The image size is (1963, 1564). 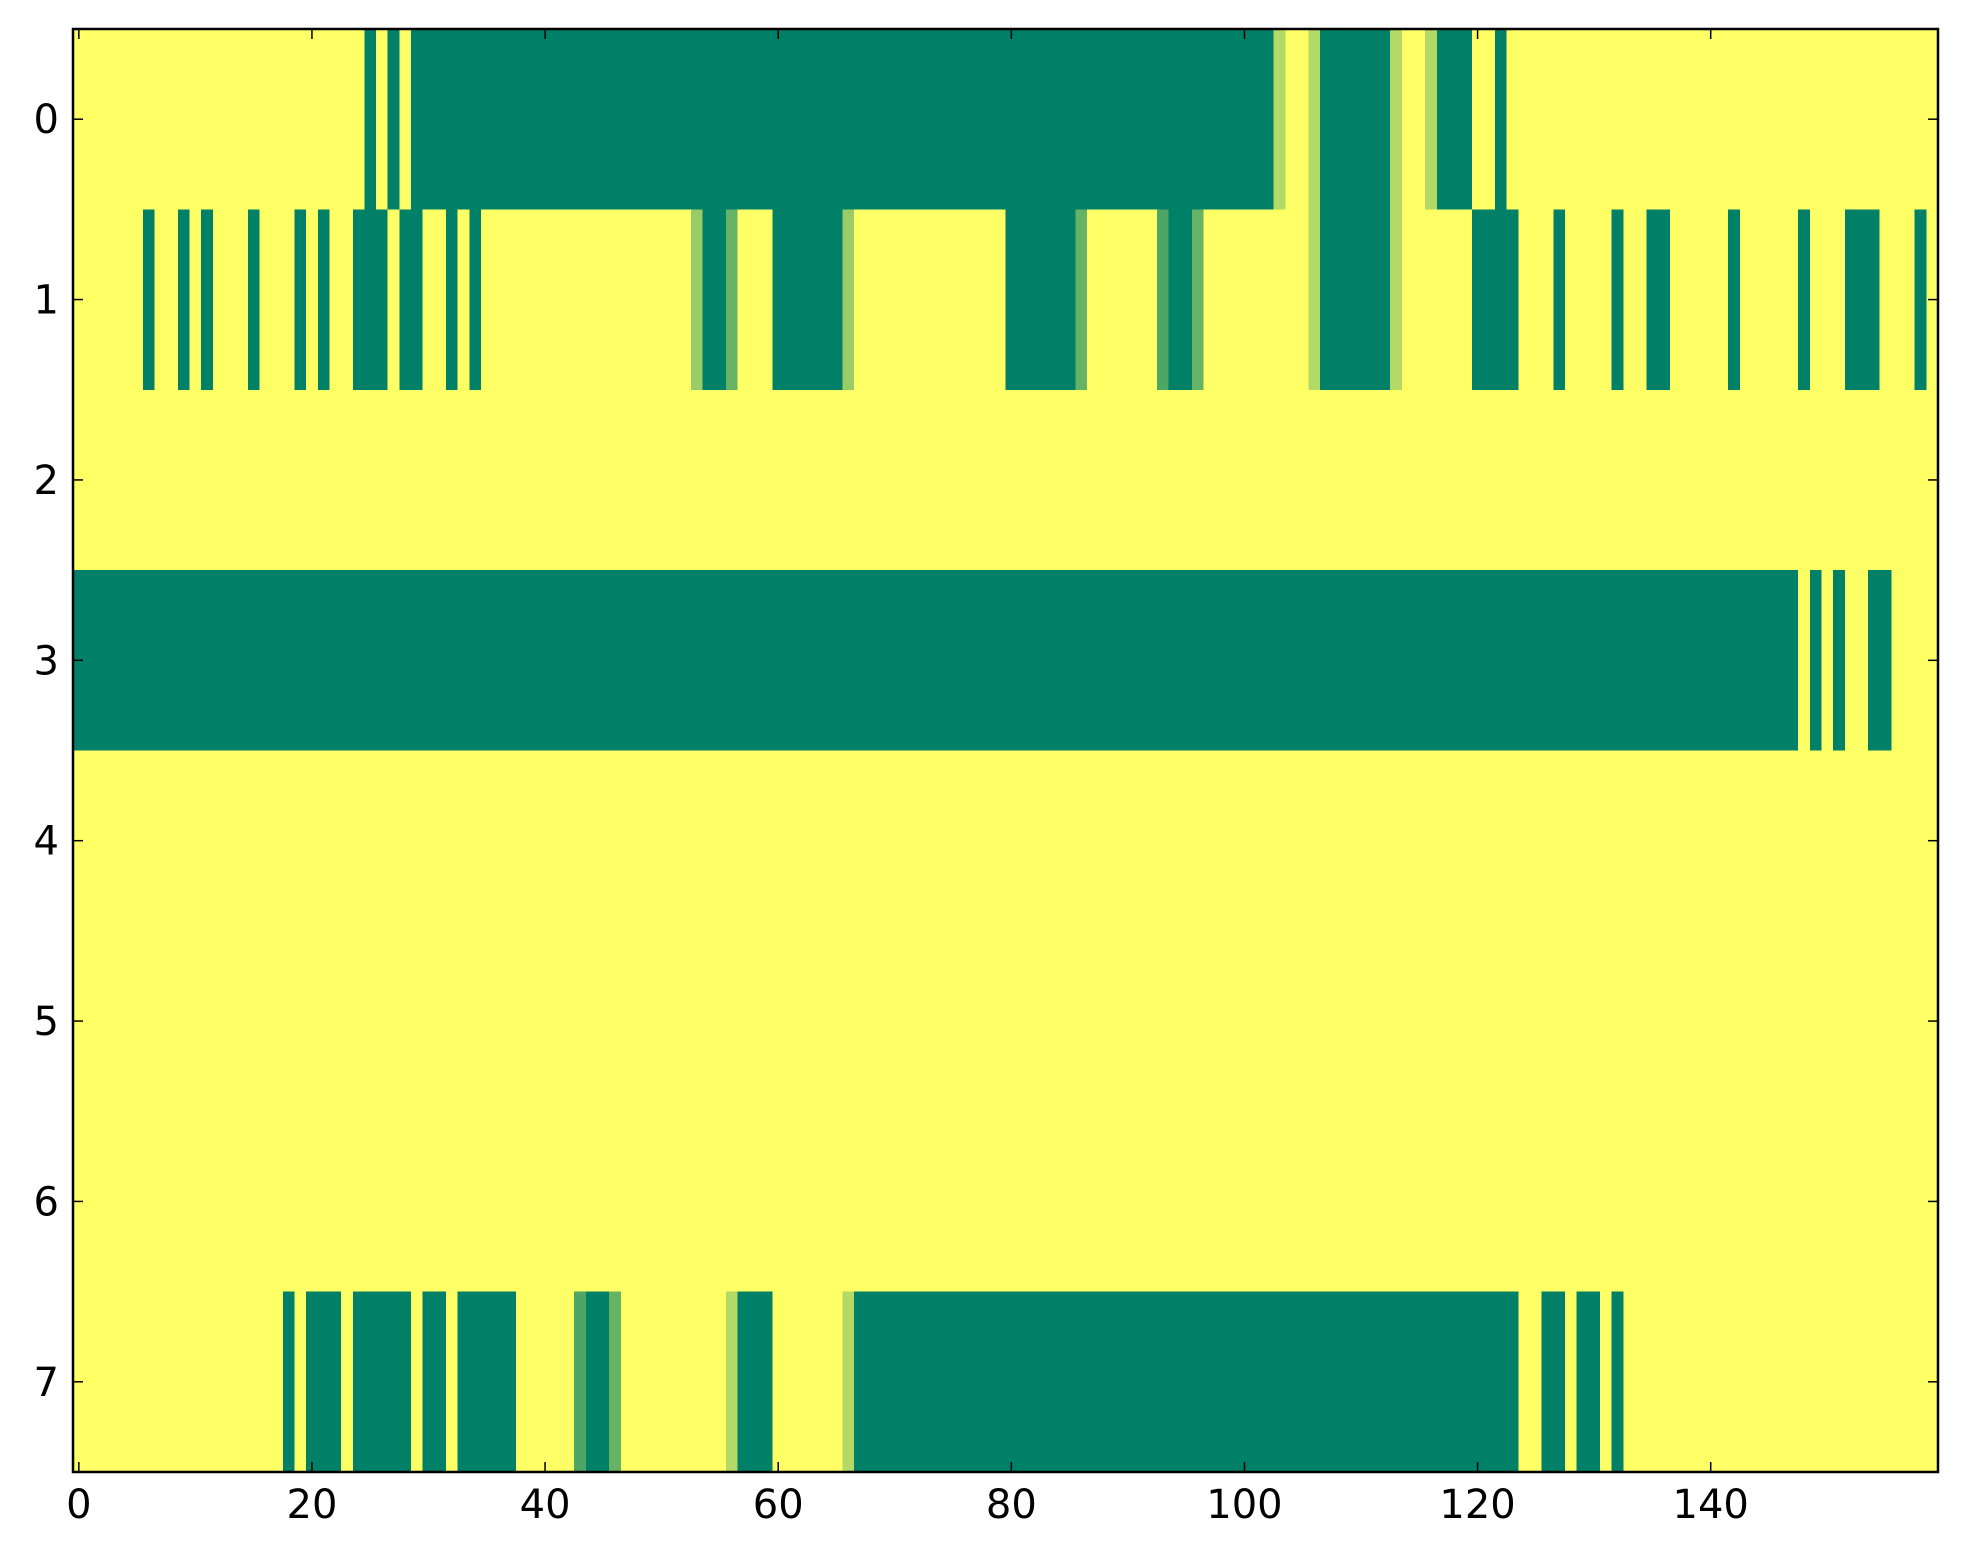 What do you see at coordinates (46, 1383) in the screenshot?
I see `y-tick-label: 7` at bounding box center [46, 1383].